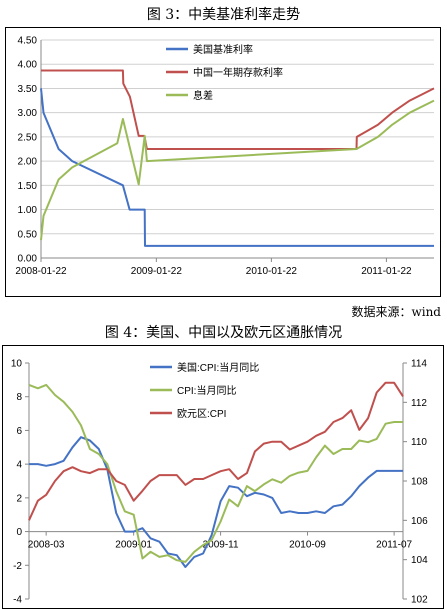 Image resolution: width=447 pixels, height=610 pixels. What do you see at coordinates (419, 442) in the screenshot?
I see `right-y-tick-label: 110` at bounding box center [419, 442].